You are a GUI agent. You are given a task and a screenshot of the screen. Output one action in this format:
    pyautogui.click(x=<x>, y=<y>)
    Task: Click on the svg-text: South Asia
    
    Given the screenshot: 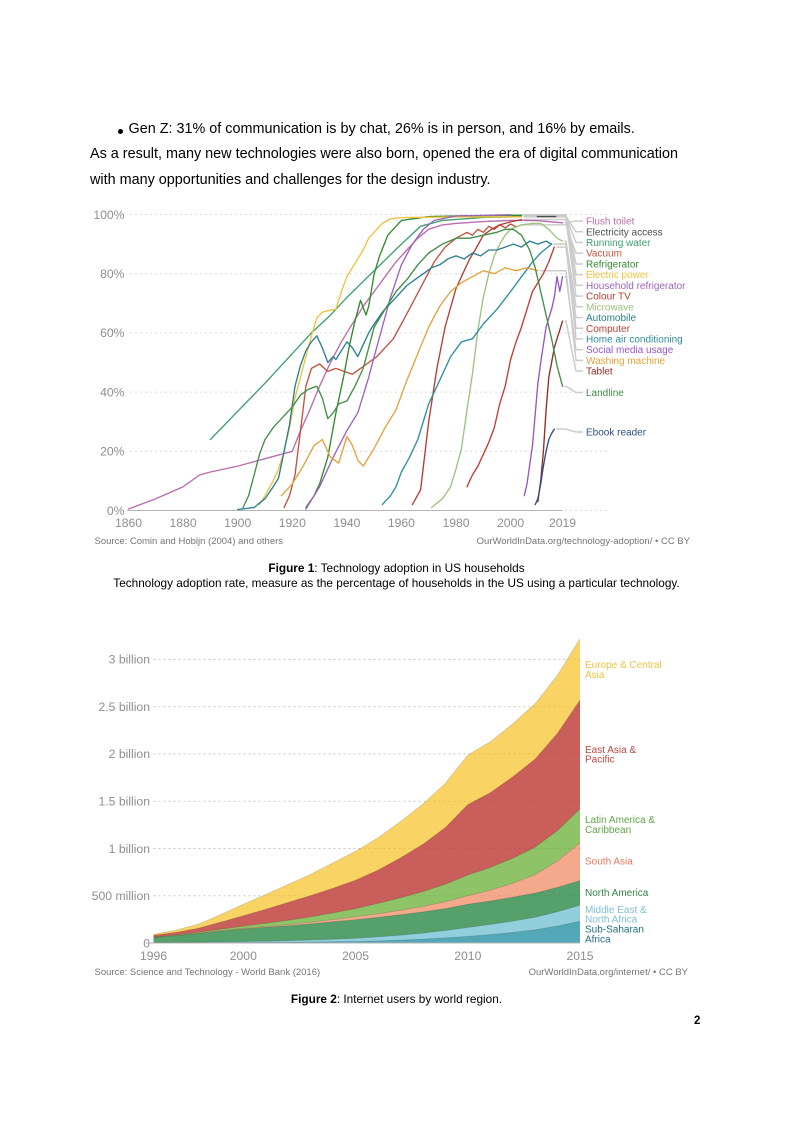 What is the action you would take?
    pyautogui.click(x=609, y=862)
    